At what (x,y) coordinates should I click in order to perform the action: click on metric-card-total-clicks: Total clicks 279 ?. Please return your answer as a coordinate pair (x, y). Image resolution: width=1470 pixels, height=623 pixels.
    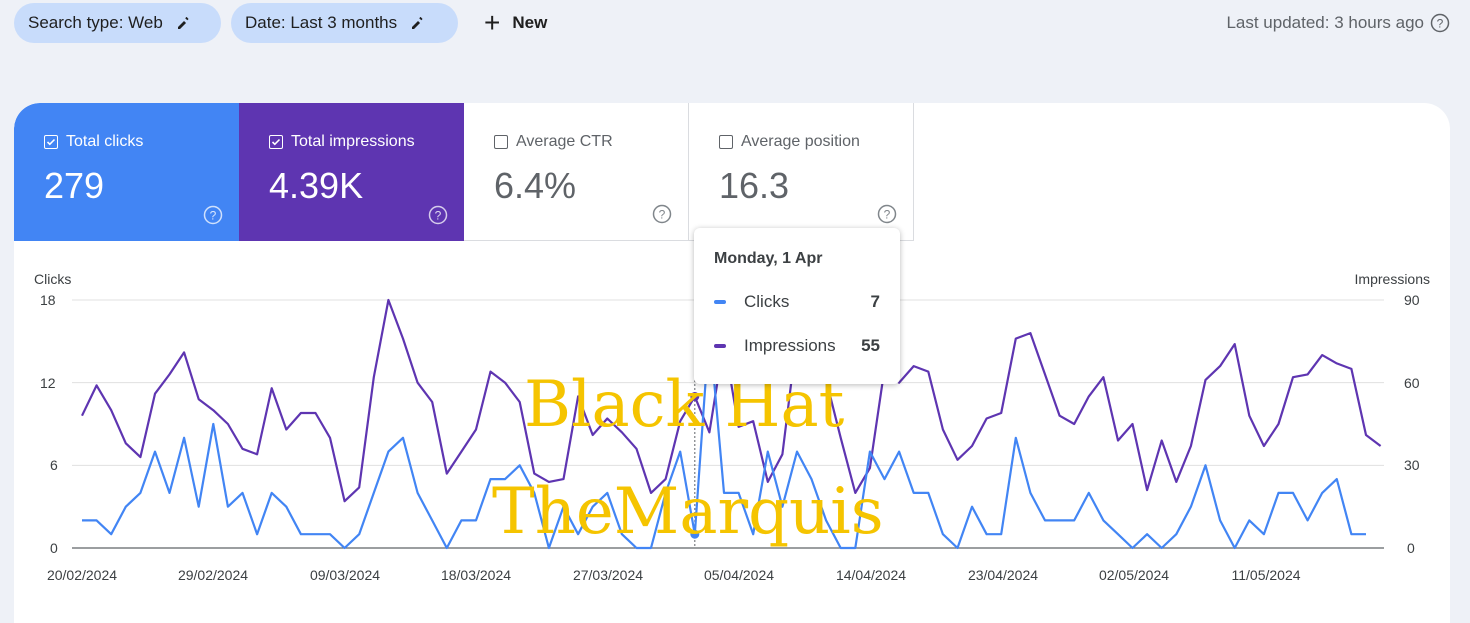
    Looking at the image, I should click on (126, 172).